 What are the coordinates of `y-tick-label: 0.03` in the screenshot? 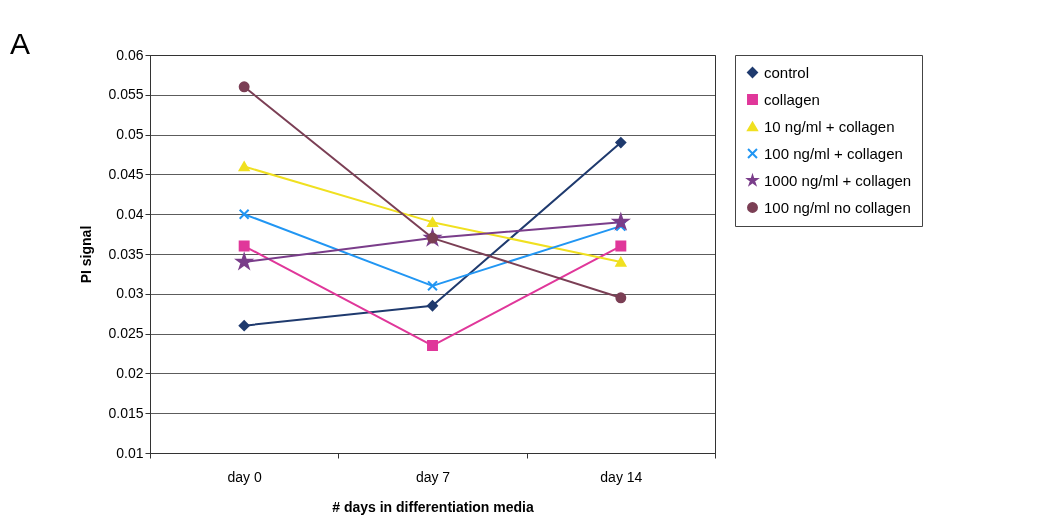 It's located at (130, 293).